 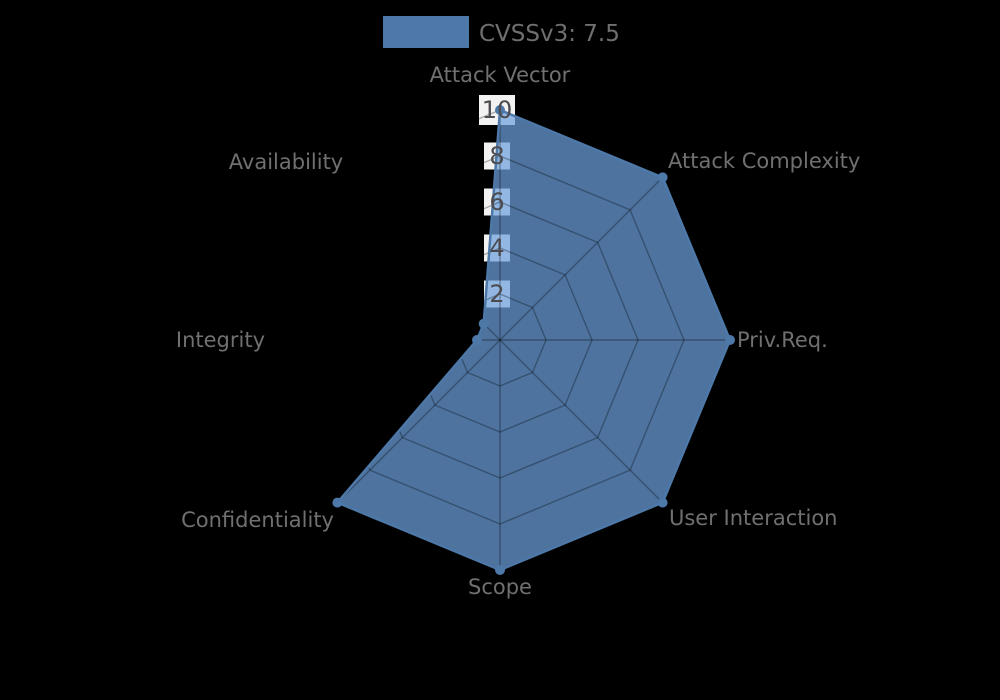 What do you see at coordinates (220, 340) in the screenshot?
I see `axis-label-integrity: Integrity` at bounding box center [220, 340].